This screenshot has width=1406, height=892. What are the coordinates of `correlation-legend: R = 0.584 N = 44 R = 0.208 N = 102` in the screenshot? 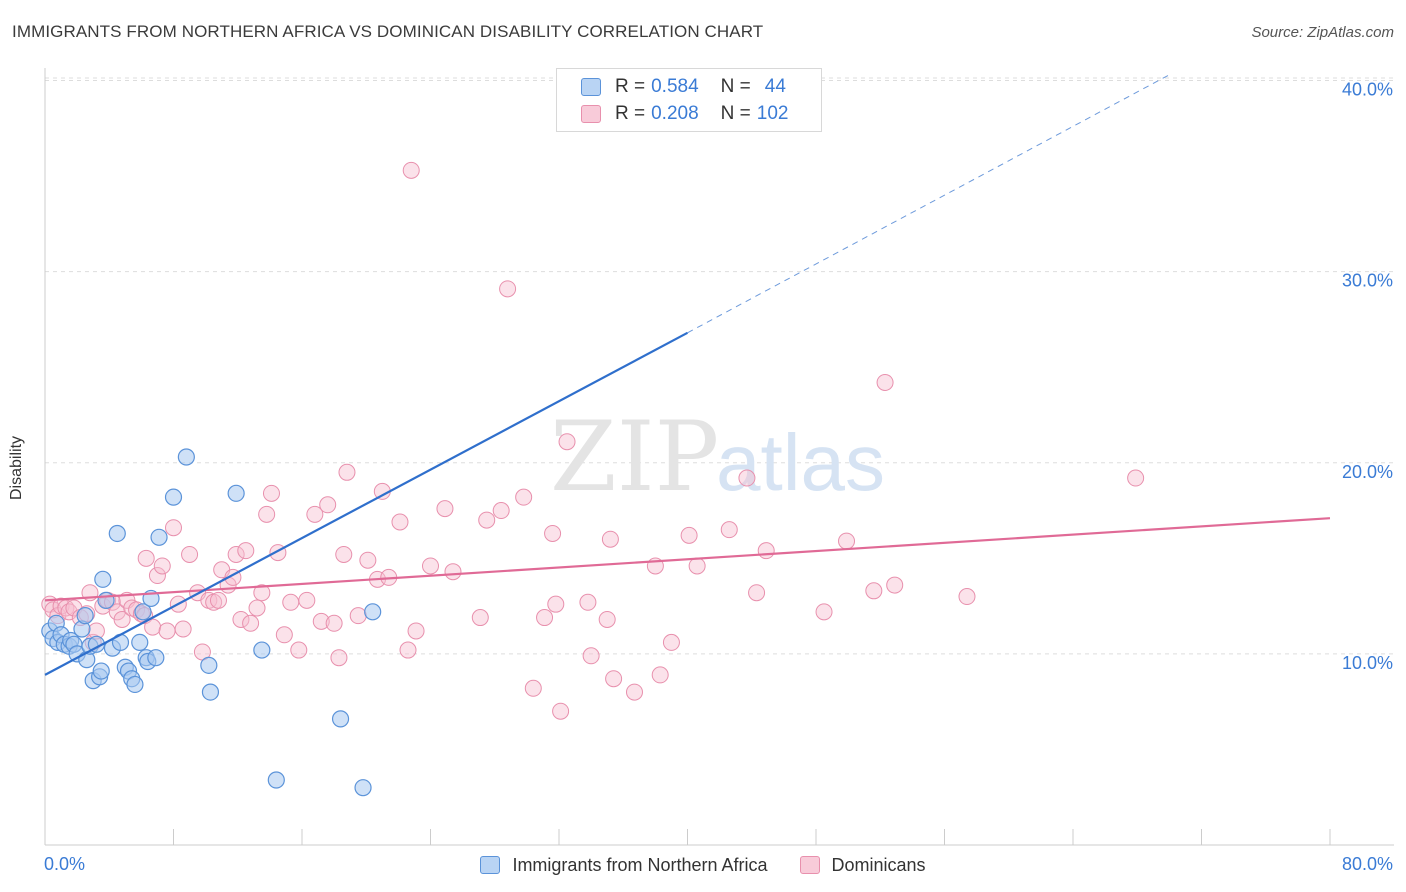 It's located at (689, 100).